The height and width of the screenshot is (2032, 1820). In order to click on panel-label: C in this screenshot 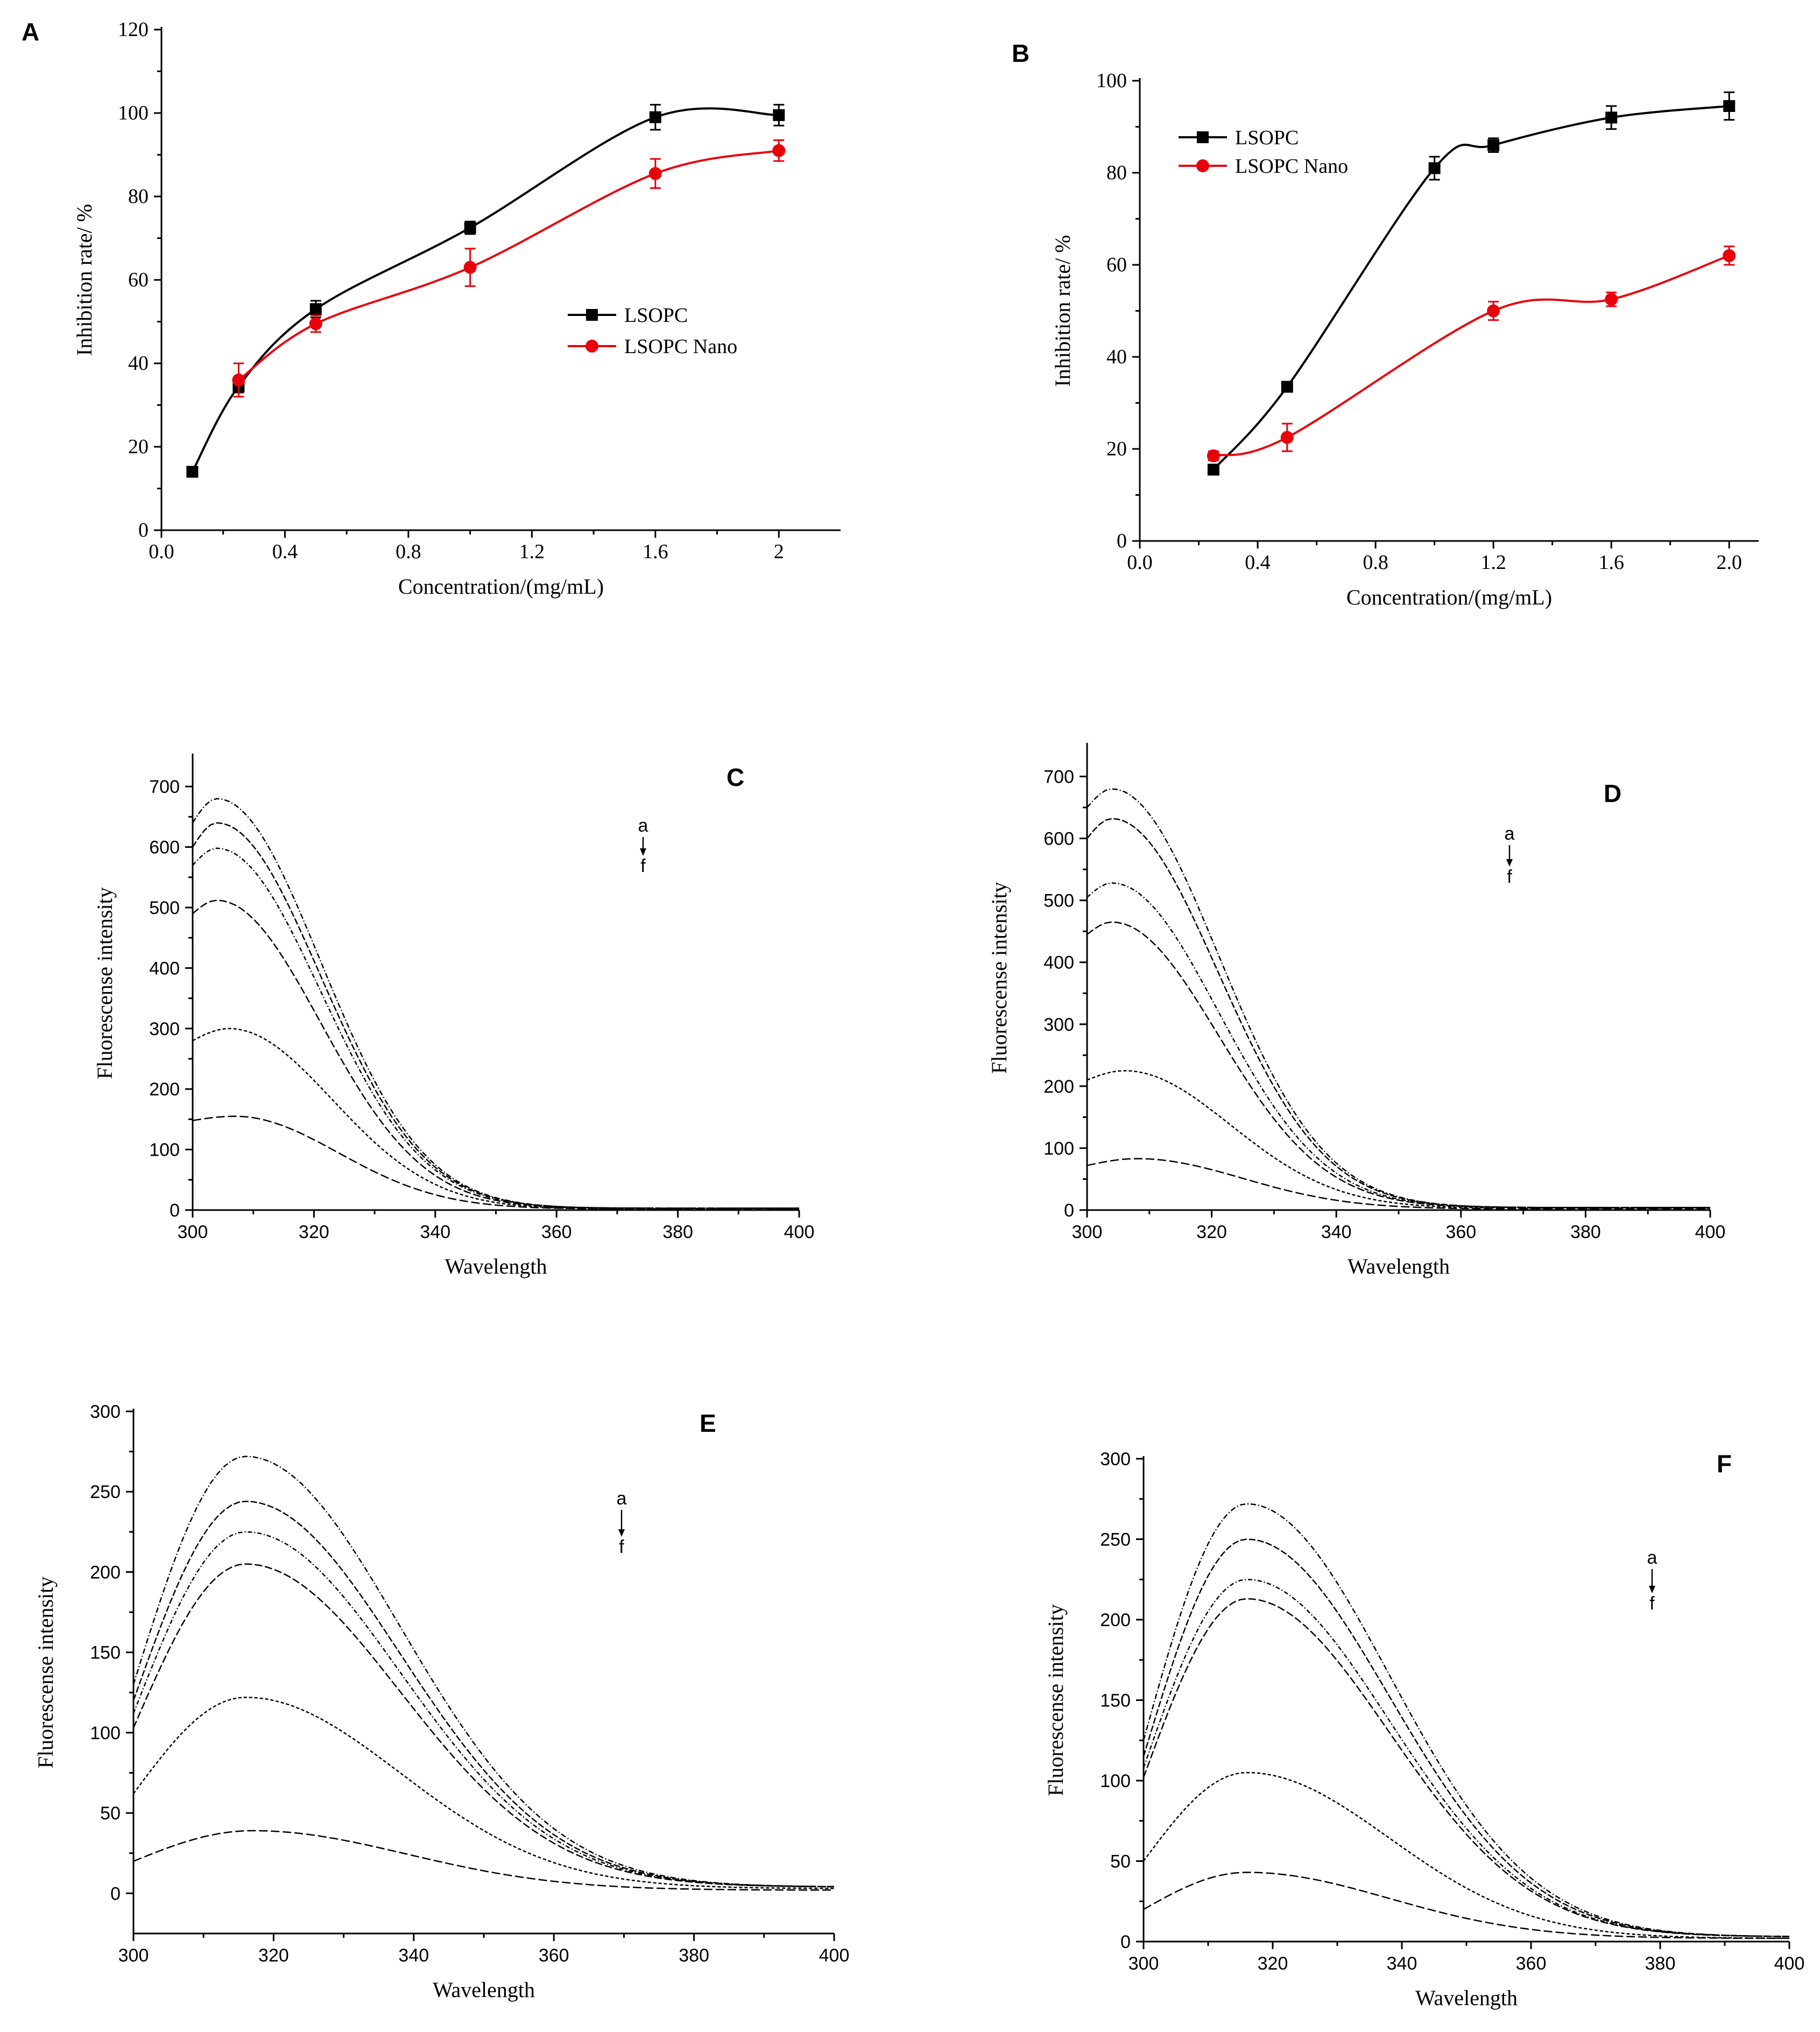, I will do `click(735, 777)`.